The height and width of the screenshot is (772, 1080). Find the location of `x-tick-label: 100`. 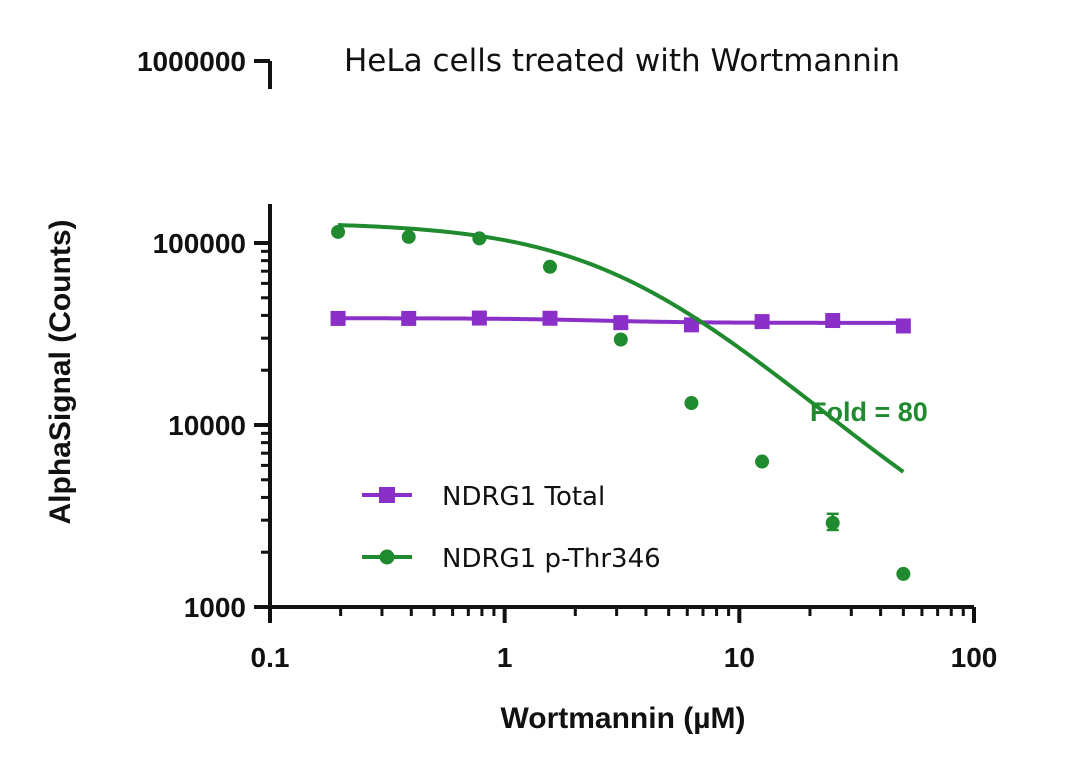

x-tick-label: 100 is located at coordinates (974, 657).